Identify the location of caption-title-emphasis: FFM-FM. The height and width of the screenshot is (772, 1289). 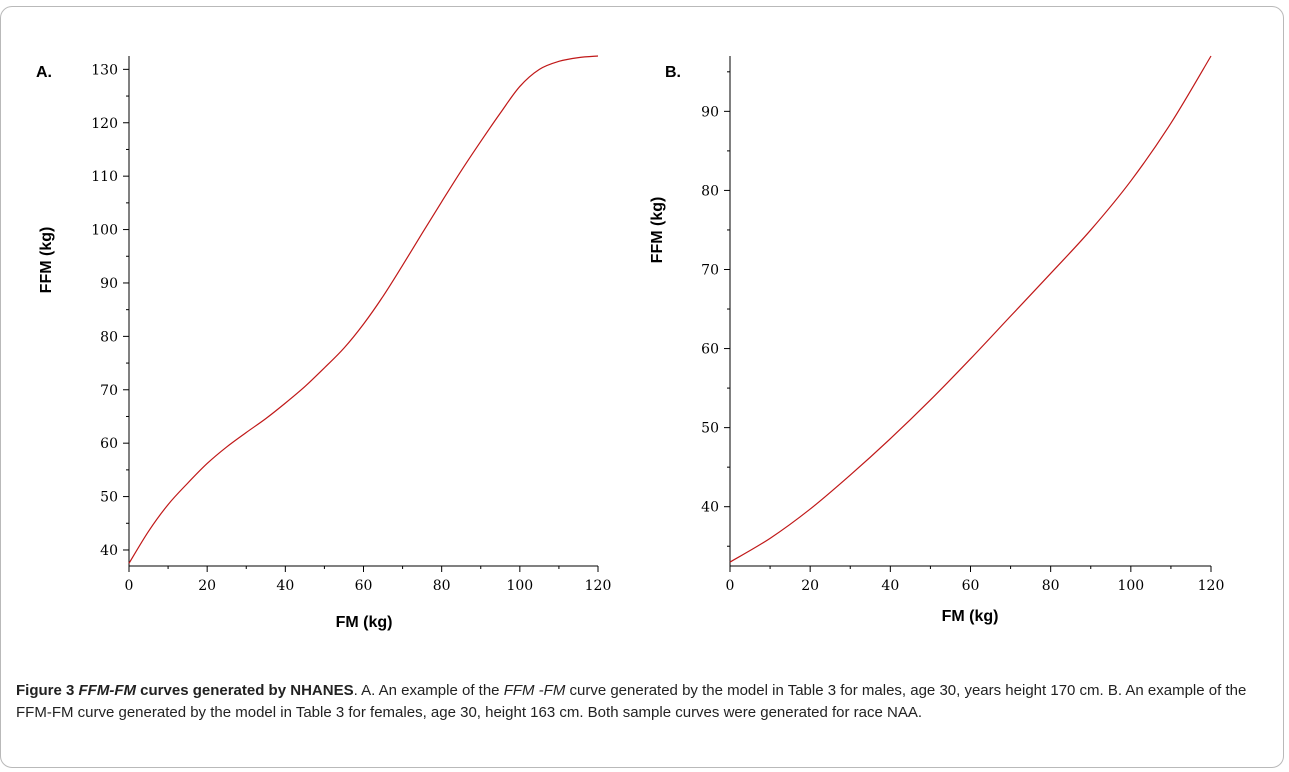
(107, 690).